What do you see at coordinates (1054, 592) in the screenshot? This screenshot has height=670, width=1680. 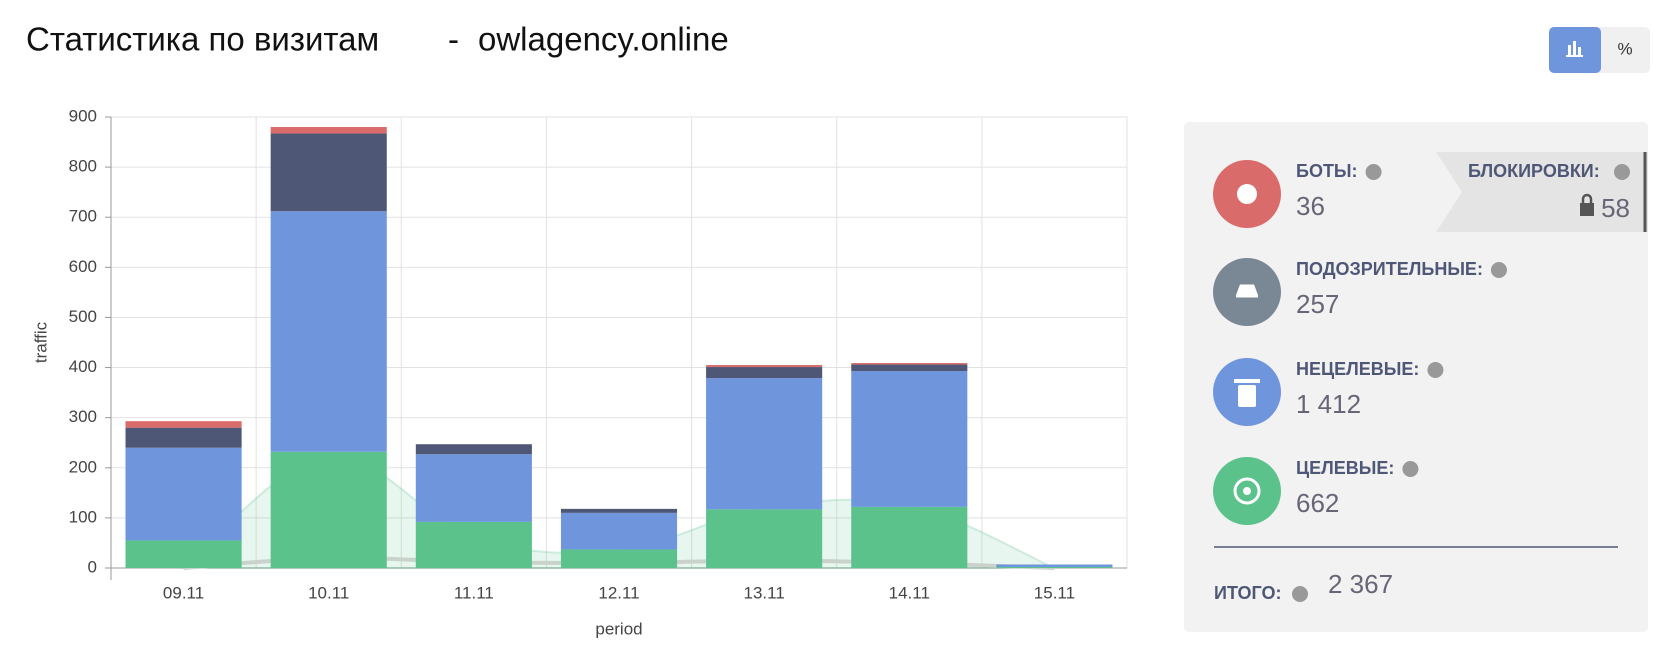 I see `x-tick-label: 15.11` at bounding box center [1054, 592].